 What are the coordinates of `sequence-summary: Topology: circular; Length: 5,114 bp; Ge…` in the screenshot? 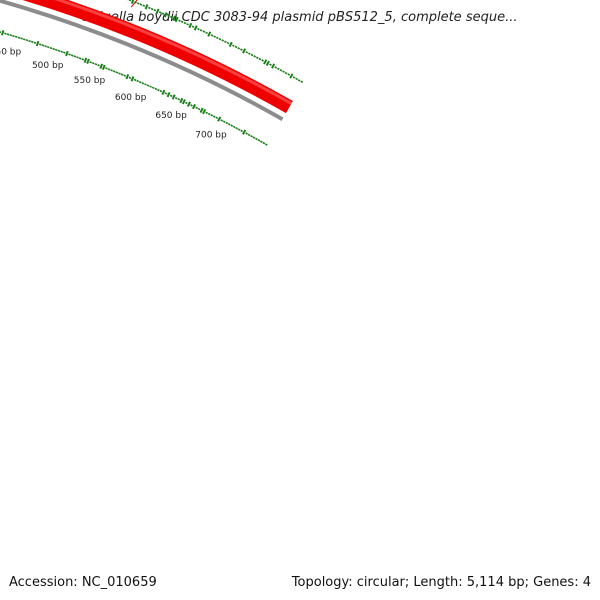 It's located at (441, 582).